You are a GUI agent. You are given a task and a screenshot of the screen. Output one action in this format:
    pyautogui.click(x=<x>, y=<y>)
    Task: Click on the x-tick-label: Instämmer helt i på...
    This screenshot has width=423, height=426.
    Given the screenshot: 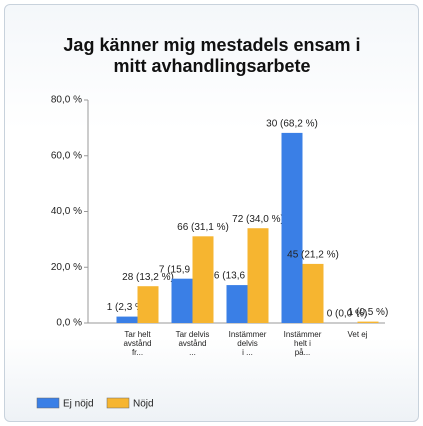 What is the action you would take?
    pyautogui.click(x=303, y=343)
    